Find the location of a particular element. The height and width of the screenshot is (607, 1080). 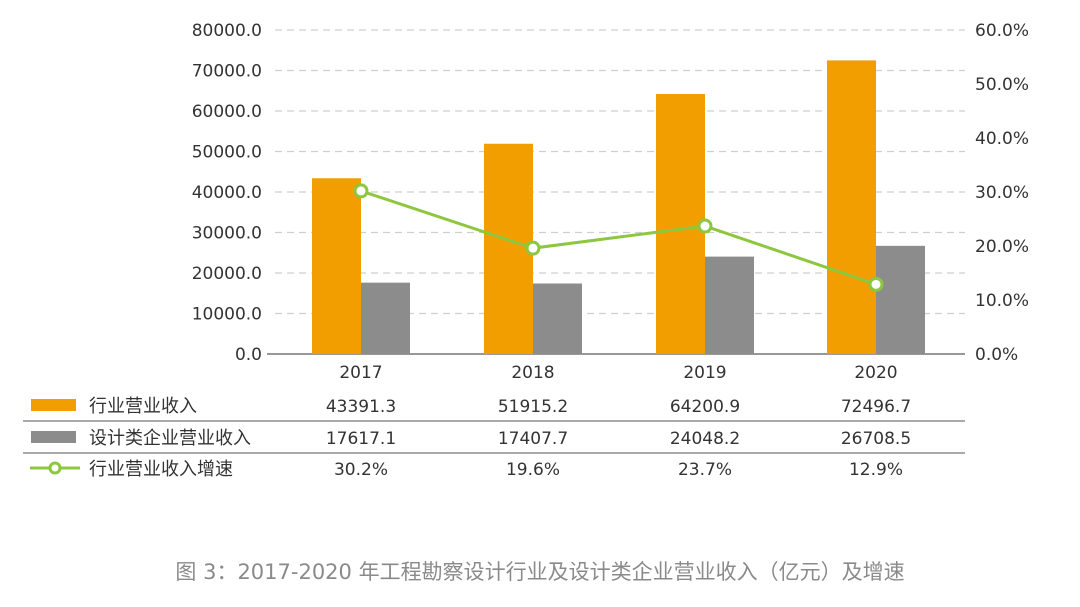

y-left-tick-label: 40000.0 is located at coordinates (227, 193).